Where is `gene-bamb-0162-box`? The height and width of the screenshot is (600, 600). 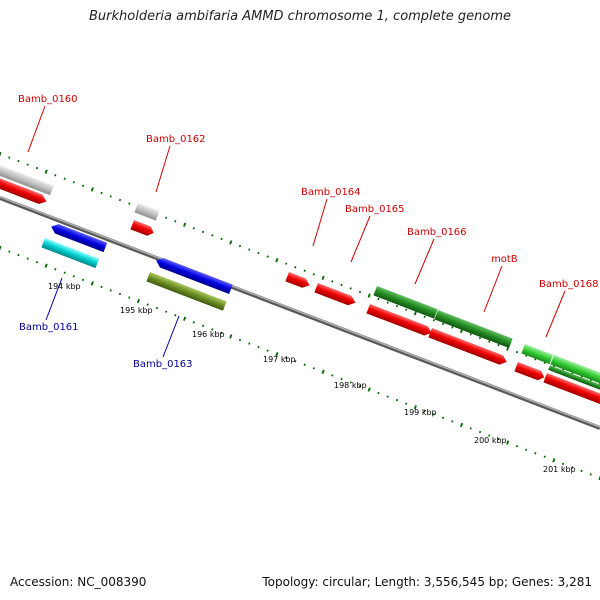 gene-bamb-0162-box is located at coordinates (147, 212).